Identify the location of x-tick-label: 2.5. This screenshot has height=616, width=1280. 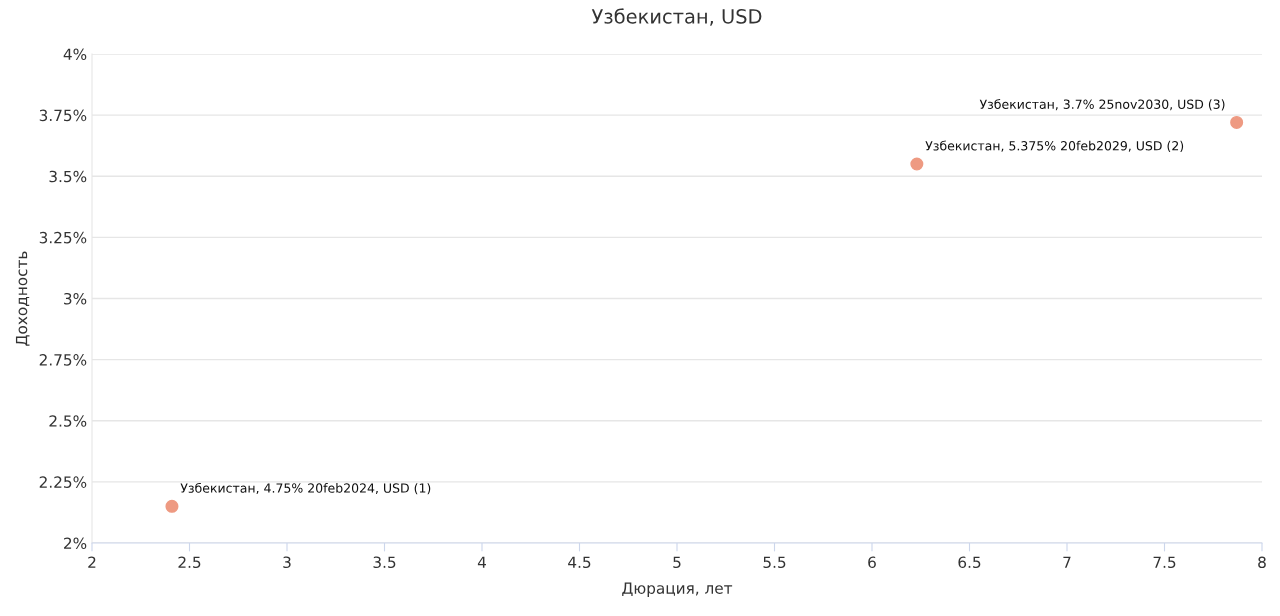
(189, 562).